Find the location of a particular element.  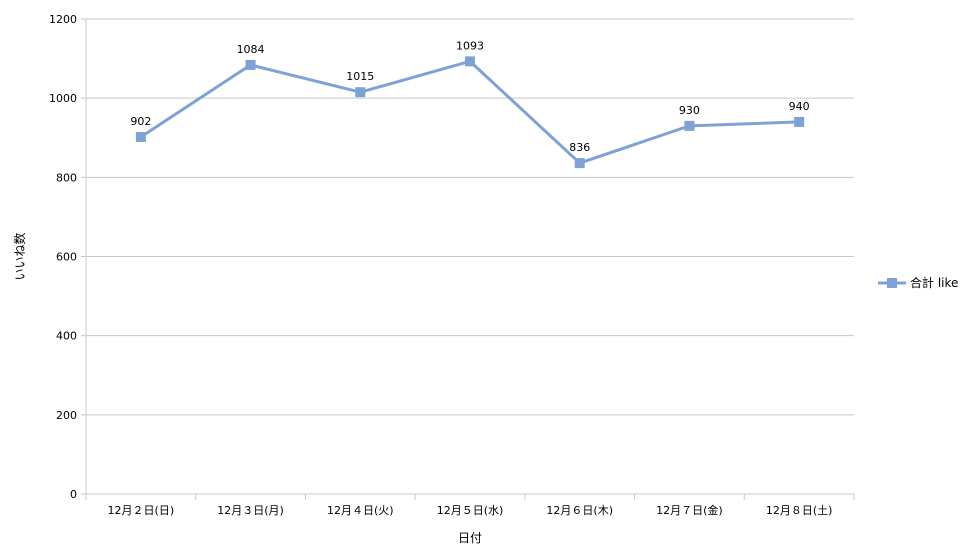

data-label: 902 is located at coordinates (140, 121).